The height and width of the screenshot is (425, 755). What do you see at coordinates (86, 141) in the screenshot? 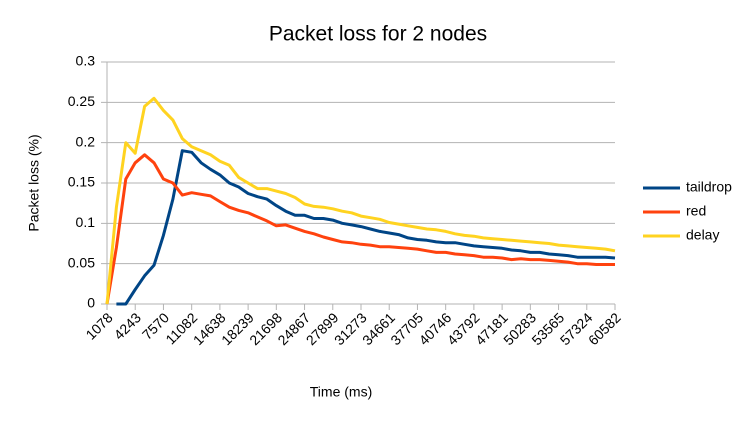
I see `y-tick-label: 0.2` at bounding box center [86, 141].